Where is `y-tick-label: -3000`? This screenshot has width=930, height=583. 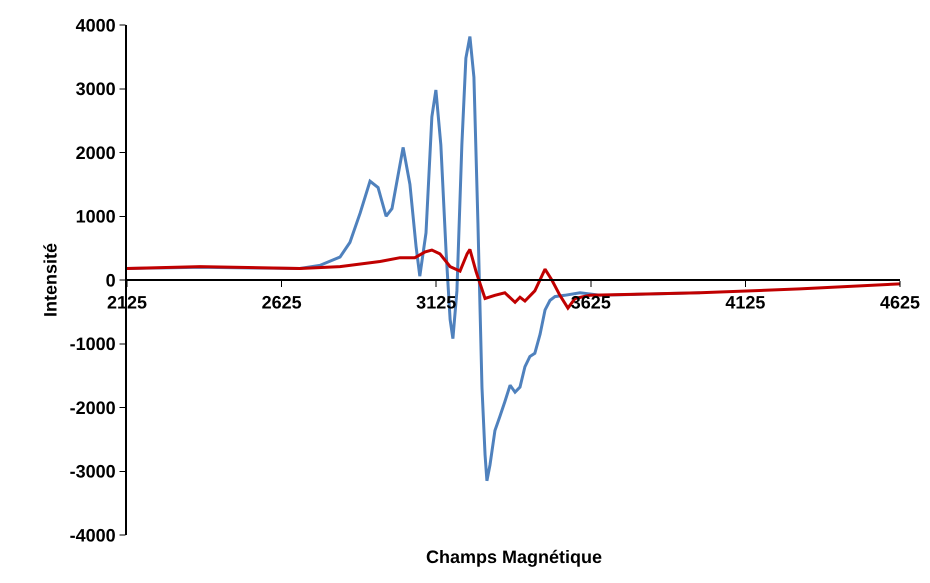
y-tick-label: -3000 is located at coordinates (93, 472).